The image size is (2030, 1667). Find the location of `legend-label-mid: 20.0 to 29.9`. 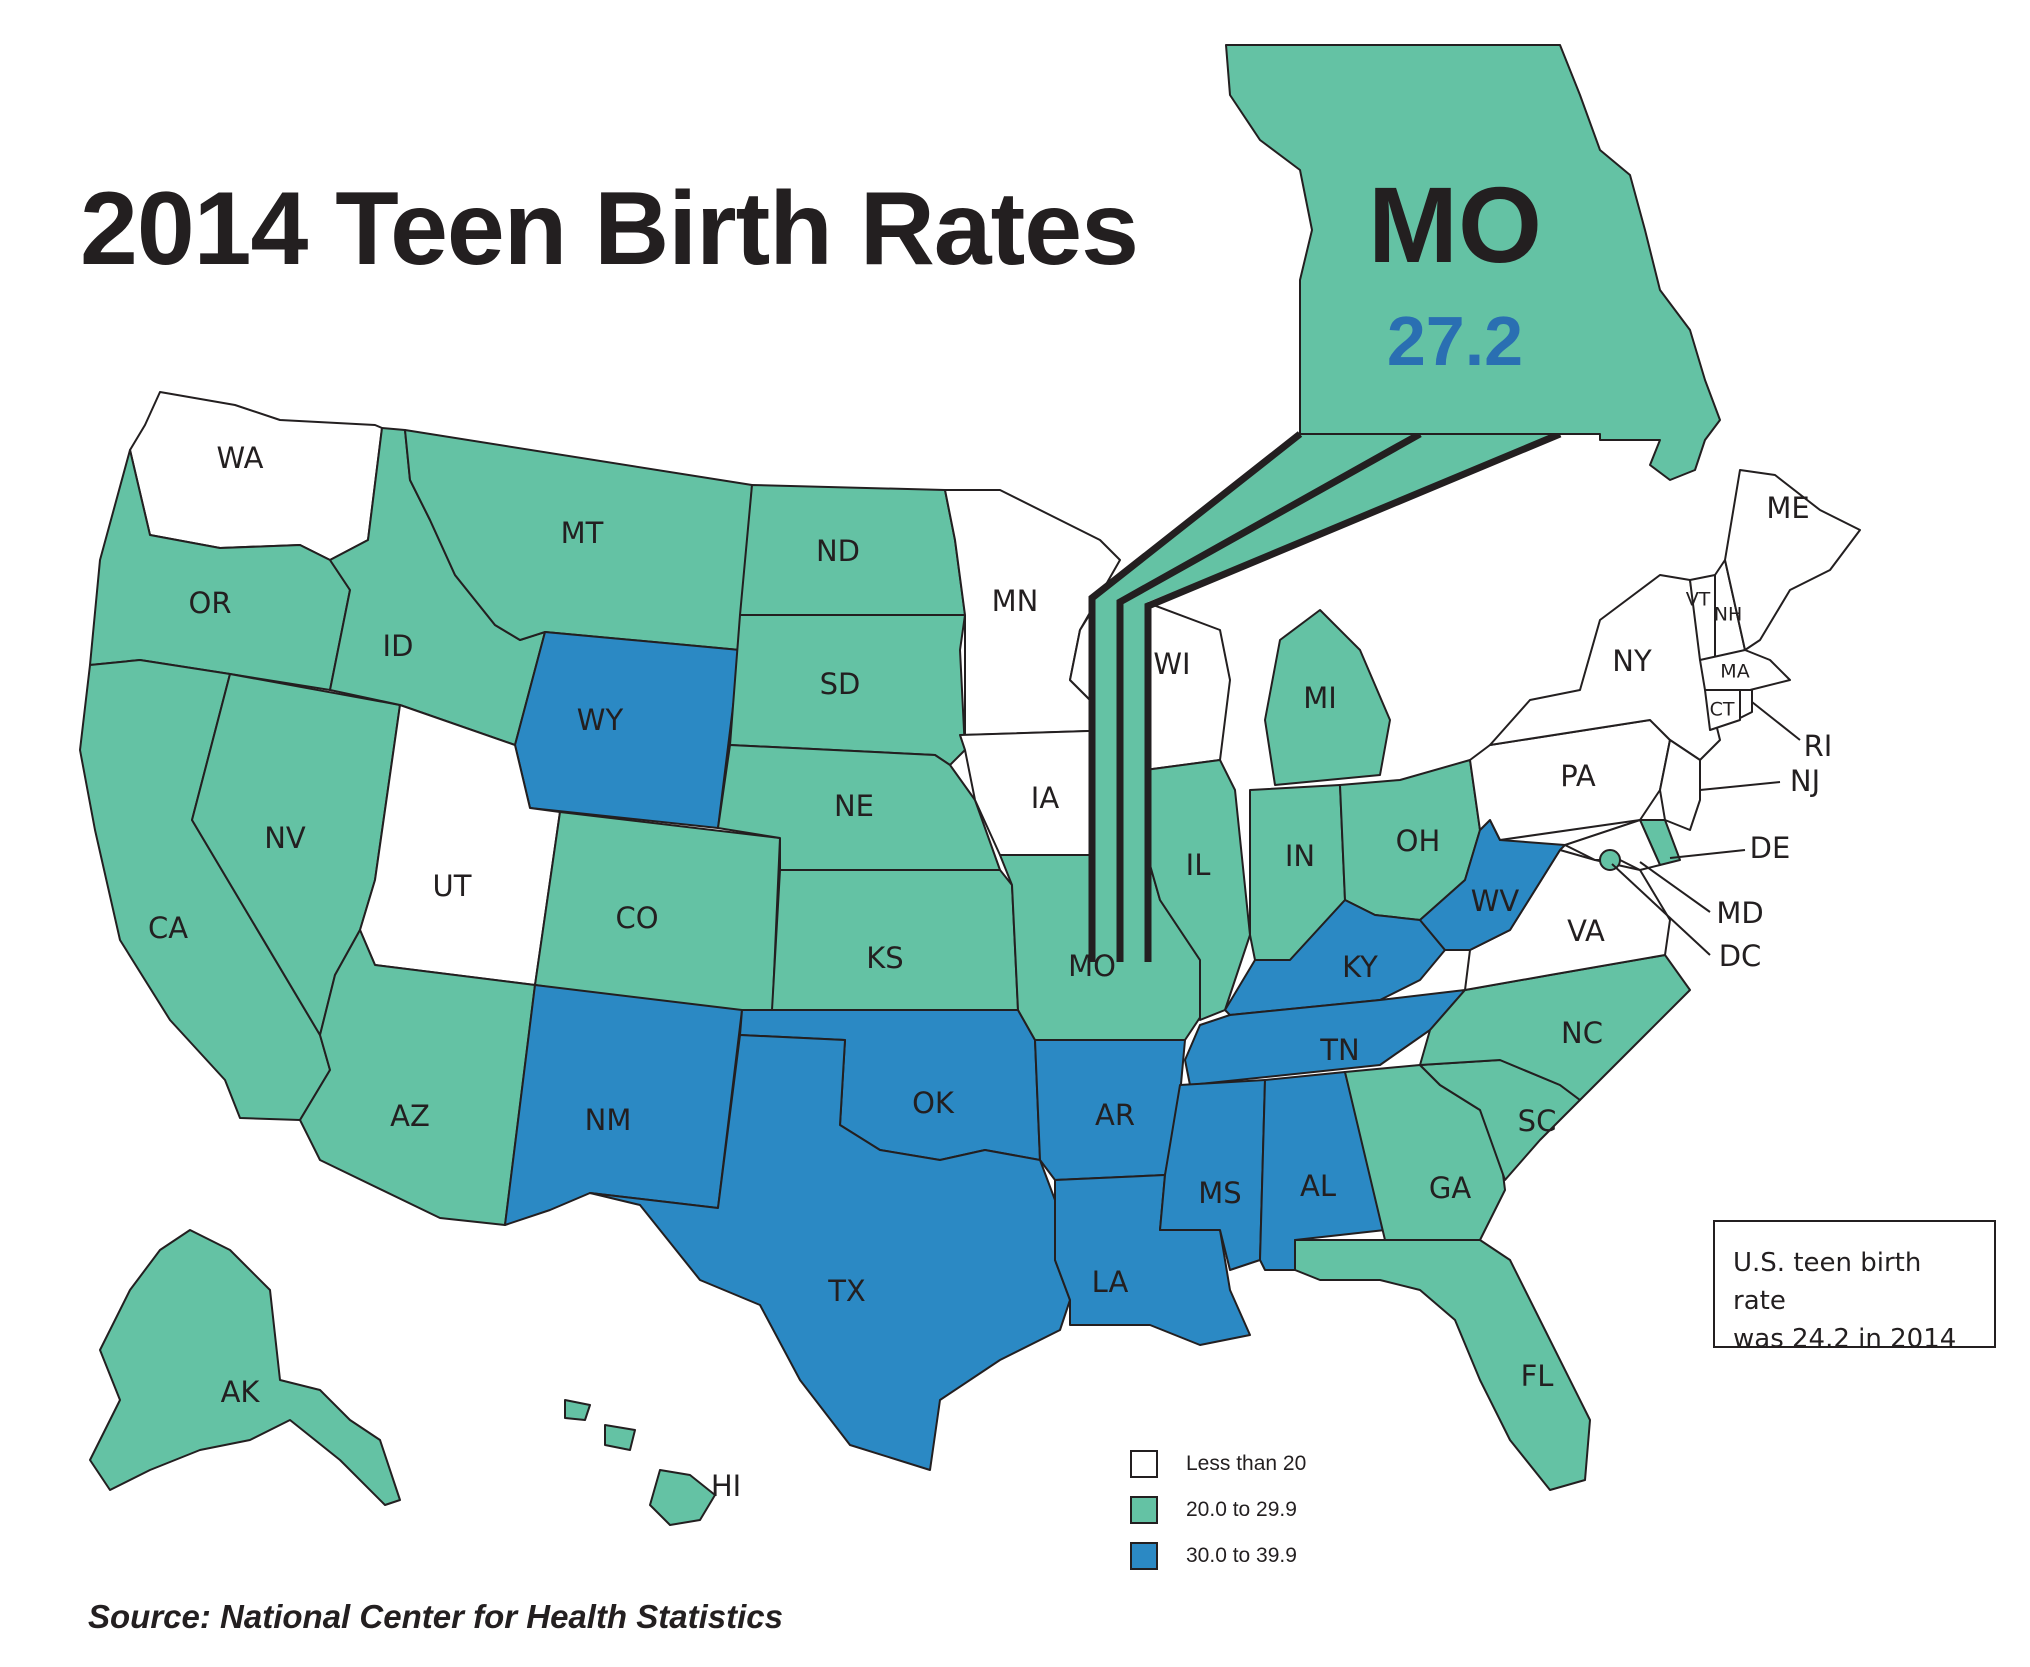

legend-label-mid: 20.0 to 29.9 is located at coordinates (1241, 1509).